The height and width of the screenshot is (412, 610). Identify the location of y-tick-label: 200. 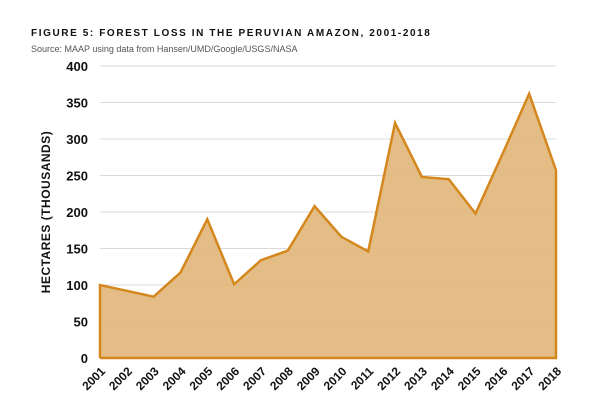
(77, 212).